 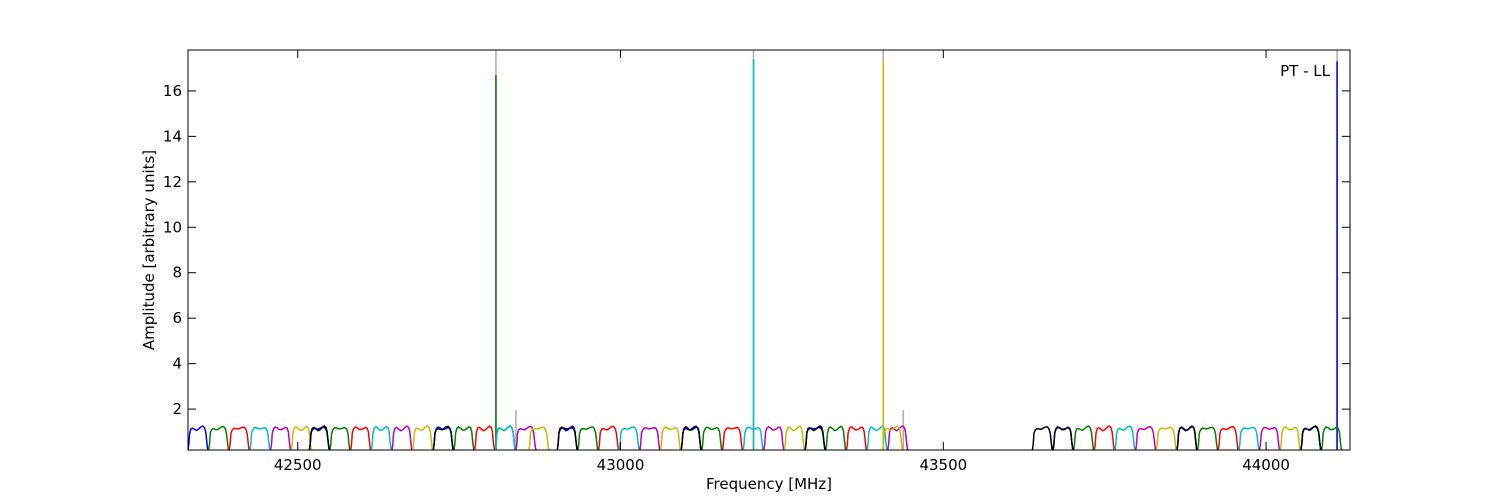 What do you see at coordinates (1266, 465) in the screenshot?
I see `x-tick-label: 44000` at bounding box center [1266, 465].